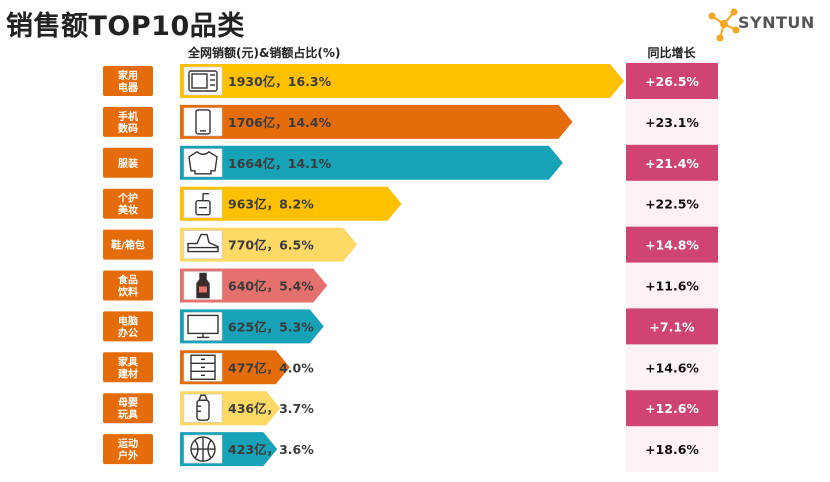 This screenshot has width=830, height=482. I want to click on bar-value-label: 1706亿，14.4%, so click(280, 122).